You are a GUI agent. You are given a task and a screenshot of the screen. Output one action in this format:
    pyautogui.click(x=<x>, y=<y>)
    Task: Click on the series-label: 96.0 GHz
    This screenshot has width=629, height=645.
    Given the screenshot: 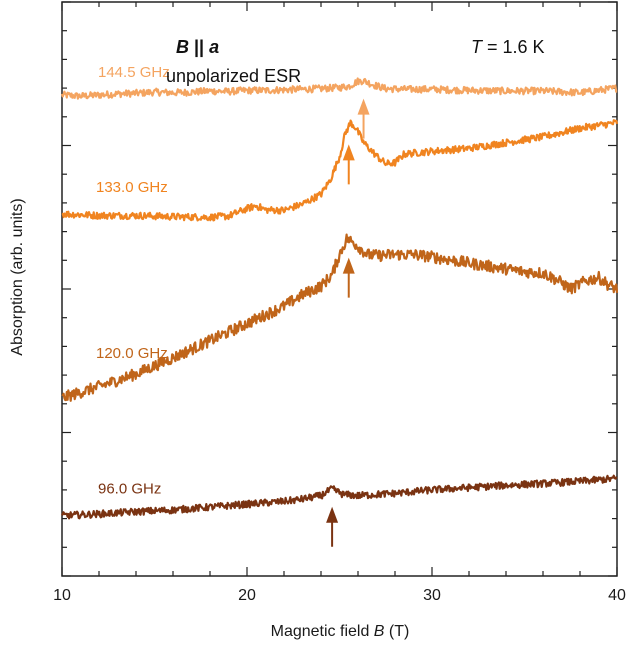 What is the action you would take?
    pyautogui.click(x=129, y=489)
    